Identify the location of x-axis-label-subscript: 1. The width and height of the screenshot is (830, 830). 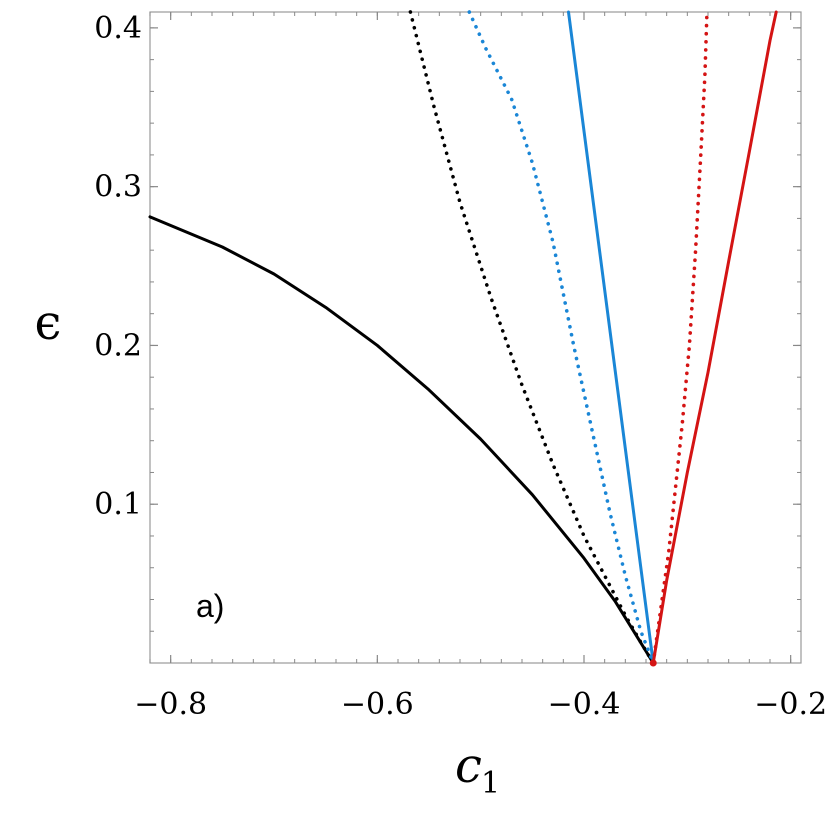
(490, 783).